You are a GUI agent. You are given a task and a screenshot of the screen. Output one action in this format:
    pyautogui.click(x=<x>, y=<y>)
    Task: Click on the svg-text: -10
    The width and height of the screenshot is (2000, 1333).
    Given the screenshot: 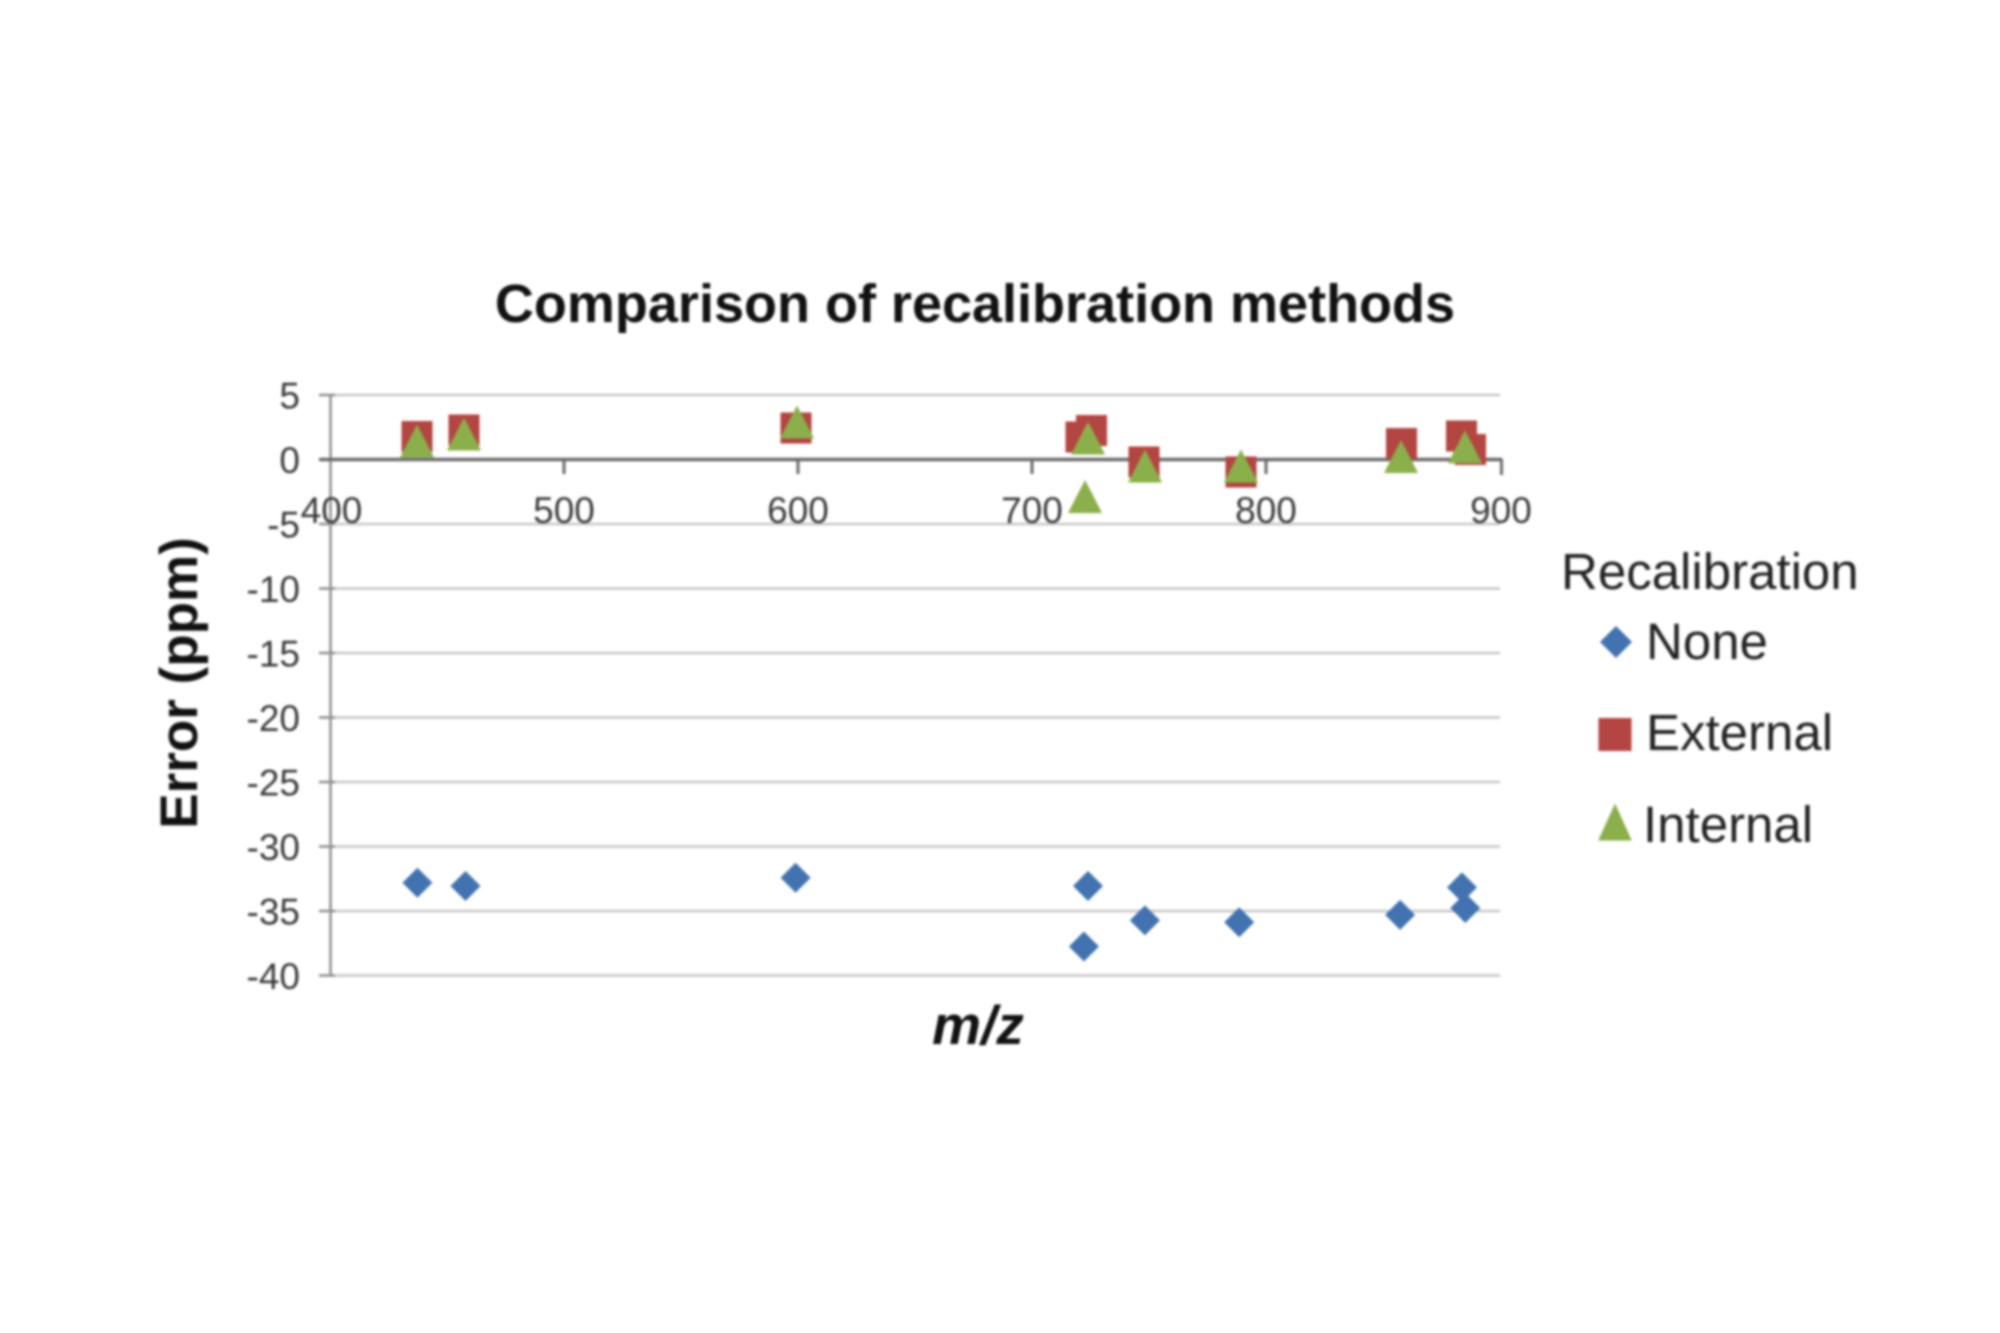 What is the action you would take?
    pyautogui.click(x=273, y=589)
    